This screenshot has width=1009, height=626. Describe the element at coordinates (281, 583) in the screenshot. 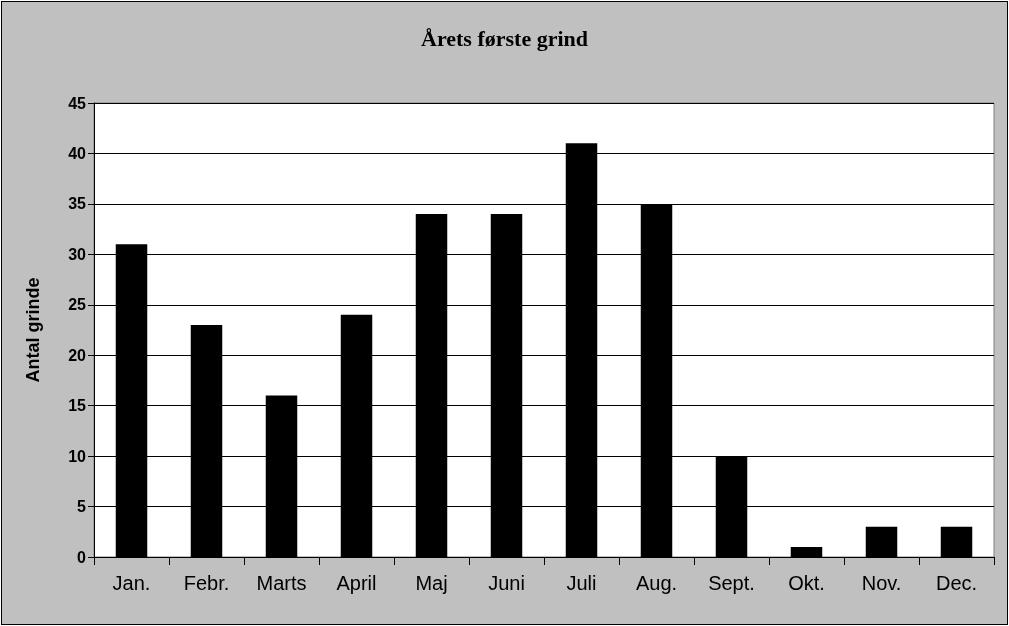

I see `x-tick-label: Marts` at that location.